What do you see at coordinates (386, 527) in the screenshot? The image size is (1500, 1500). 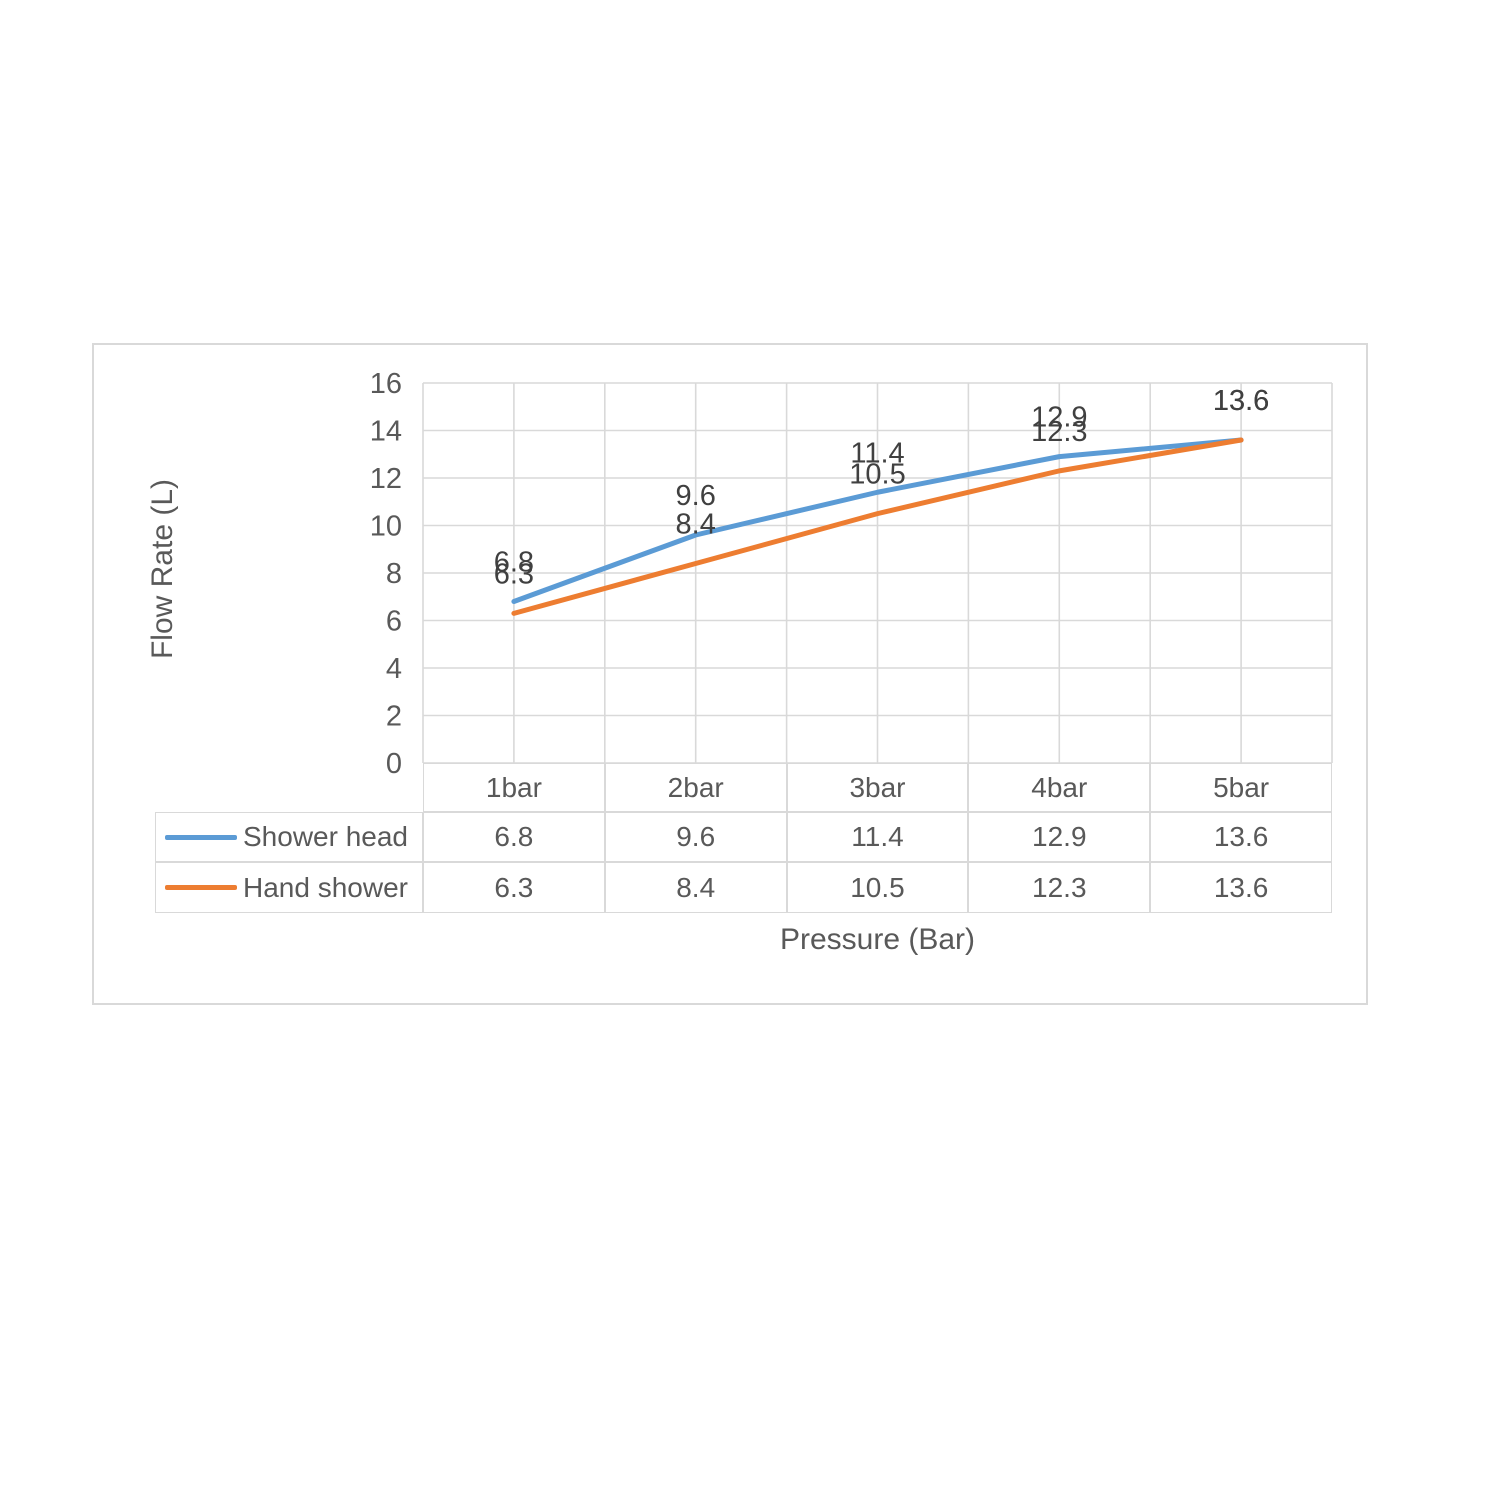 I see `y-tick-label: 10` at bounding box center [386, 527].